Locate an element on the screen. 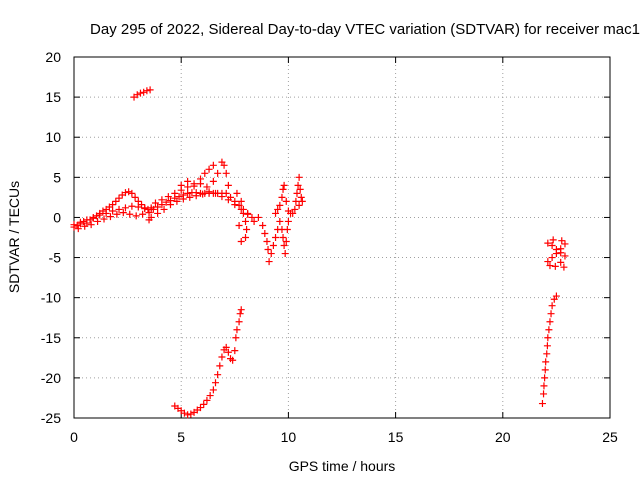 The height and width of the screenshot is (480, 640). y-axis-label: SDTVAR / TECUs is located at coordinates (14, 237).